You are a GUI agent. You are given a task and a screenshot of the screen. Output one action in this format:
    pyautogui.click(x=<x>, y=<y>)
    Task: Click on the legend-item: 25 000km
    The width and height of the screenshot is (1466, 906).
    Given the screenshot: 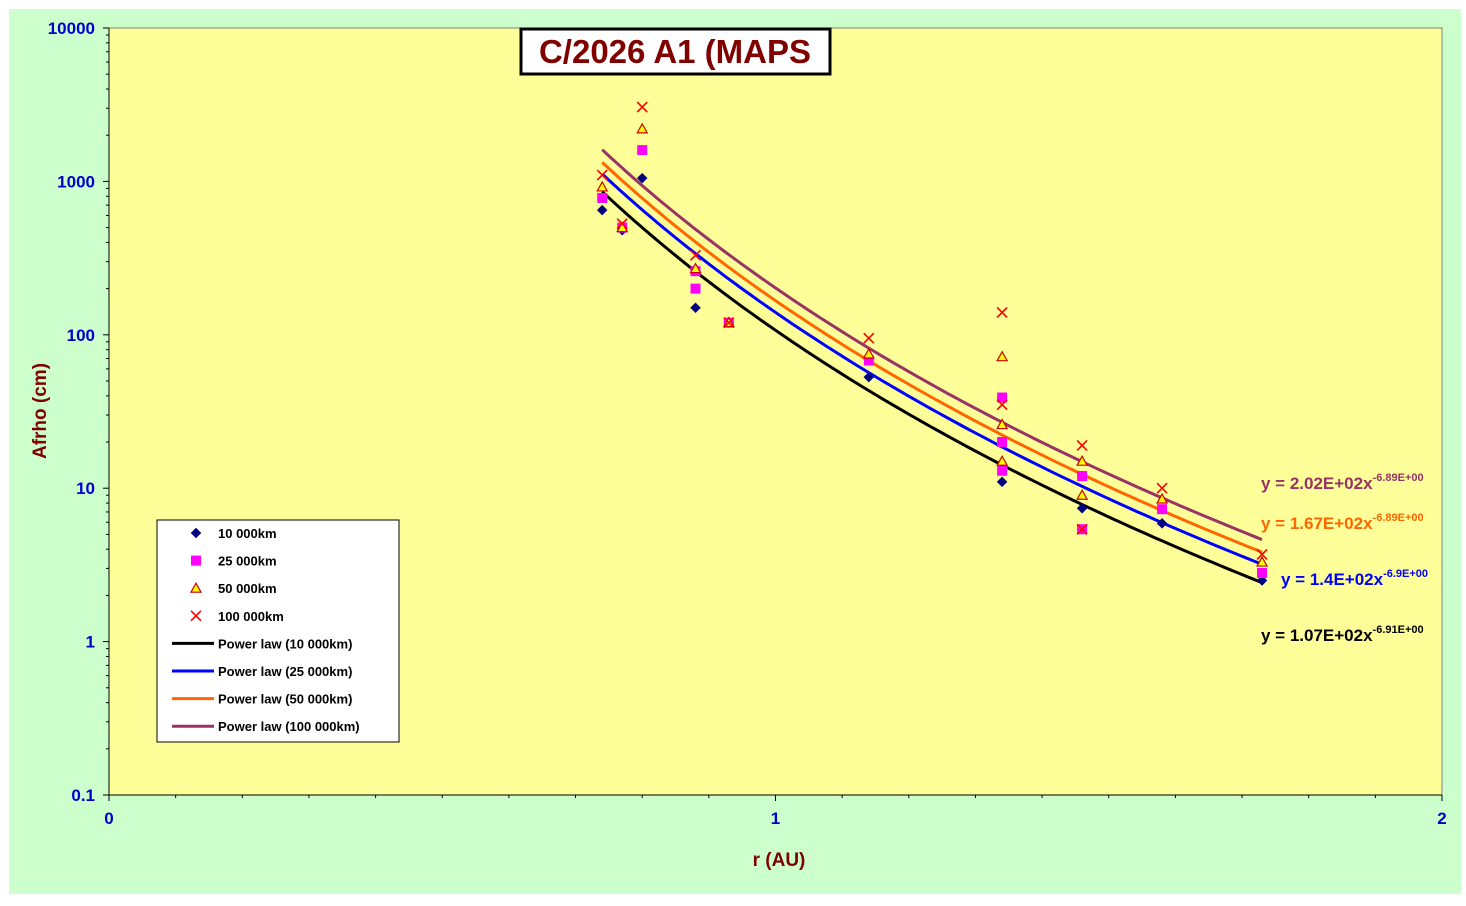 What is the action you would take?
    pyautogui.click(x=234, y=561)
    